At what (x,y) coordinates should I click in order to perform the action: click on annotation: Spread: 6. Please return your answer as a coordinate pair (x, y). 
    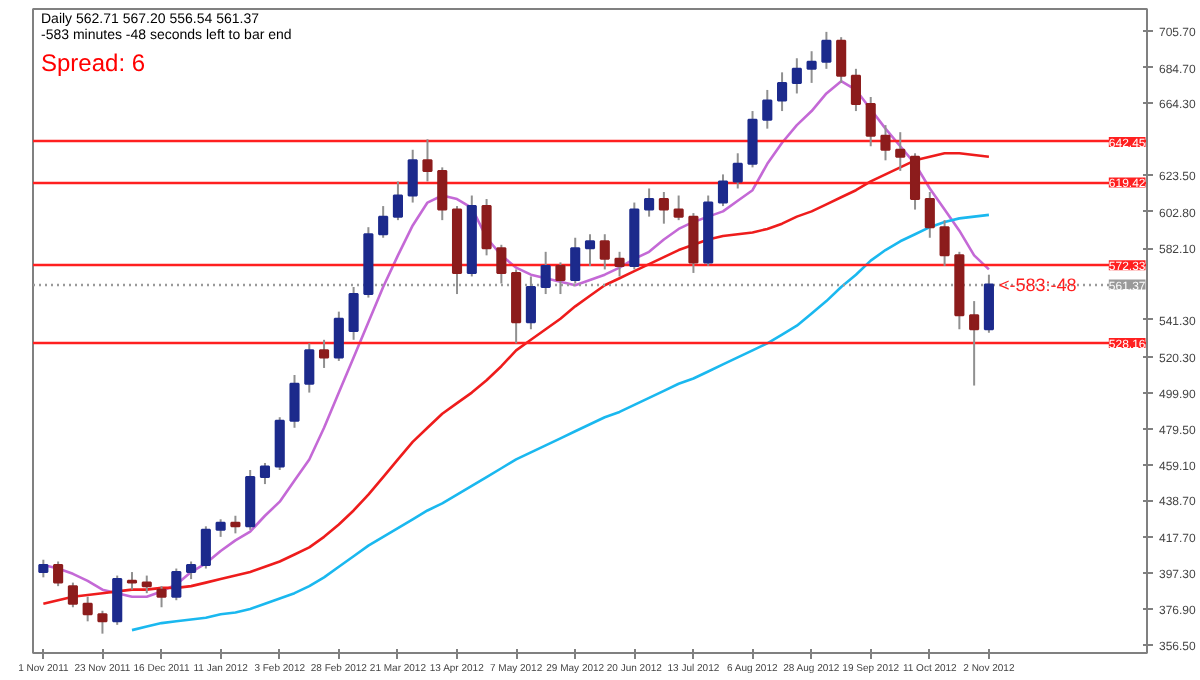
    Looking at the image, I should click on (93, 63).